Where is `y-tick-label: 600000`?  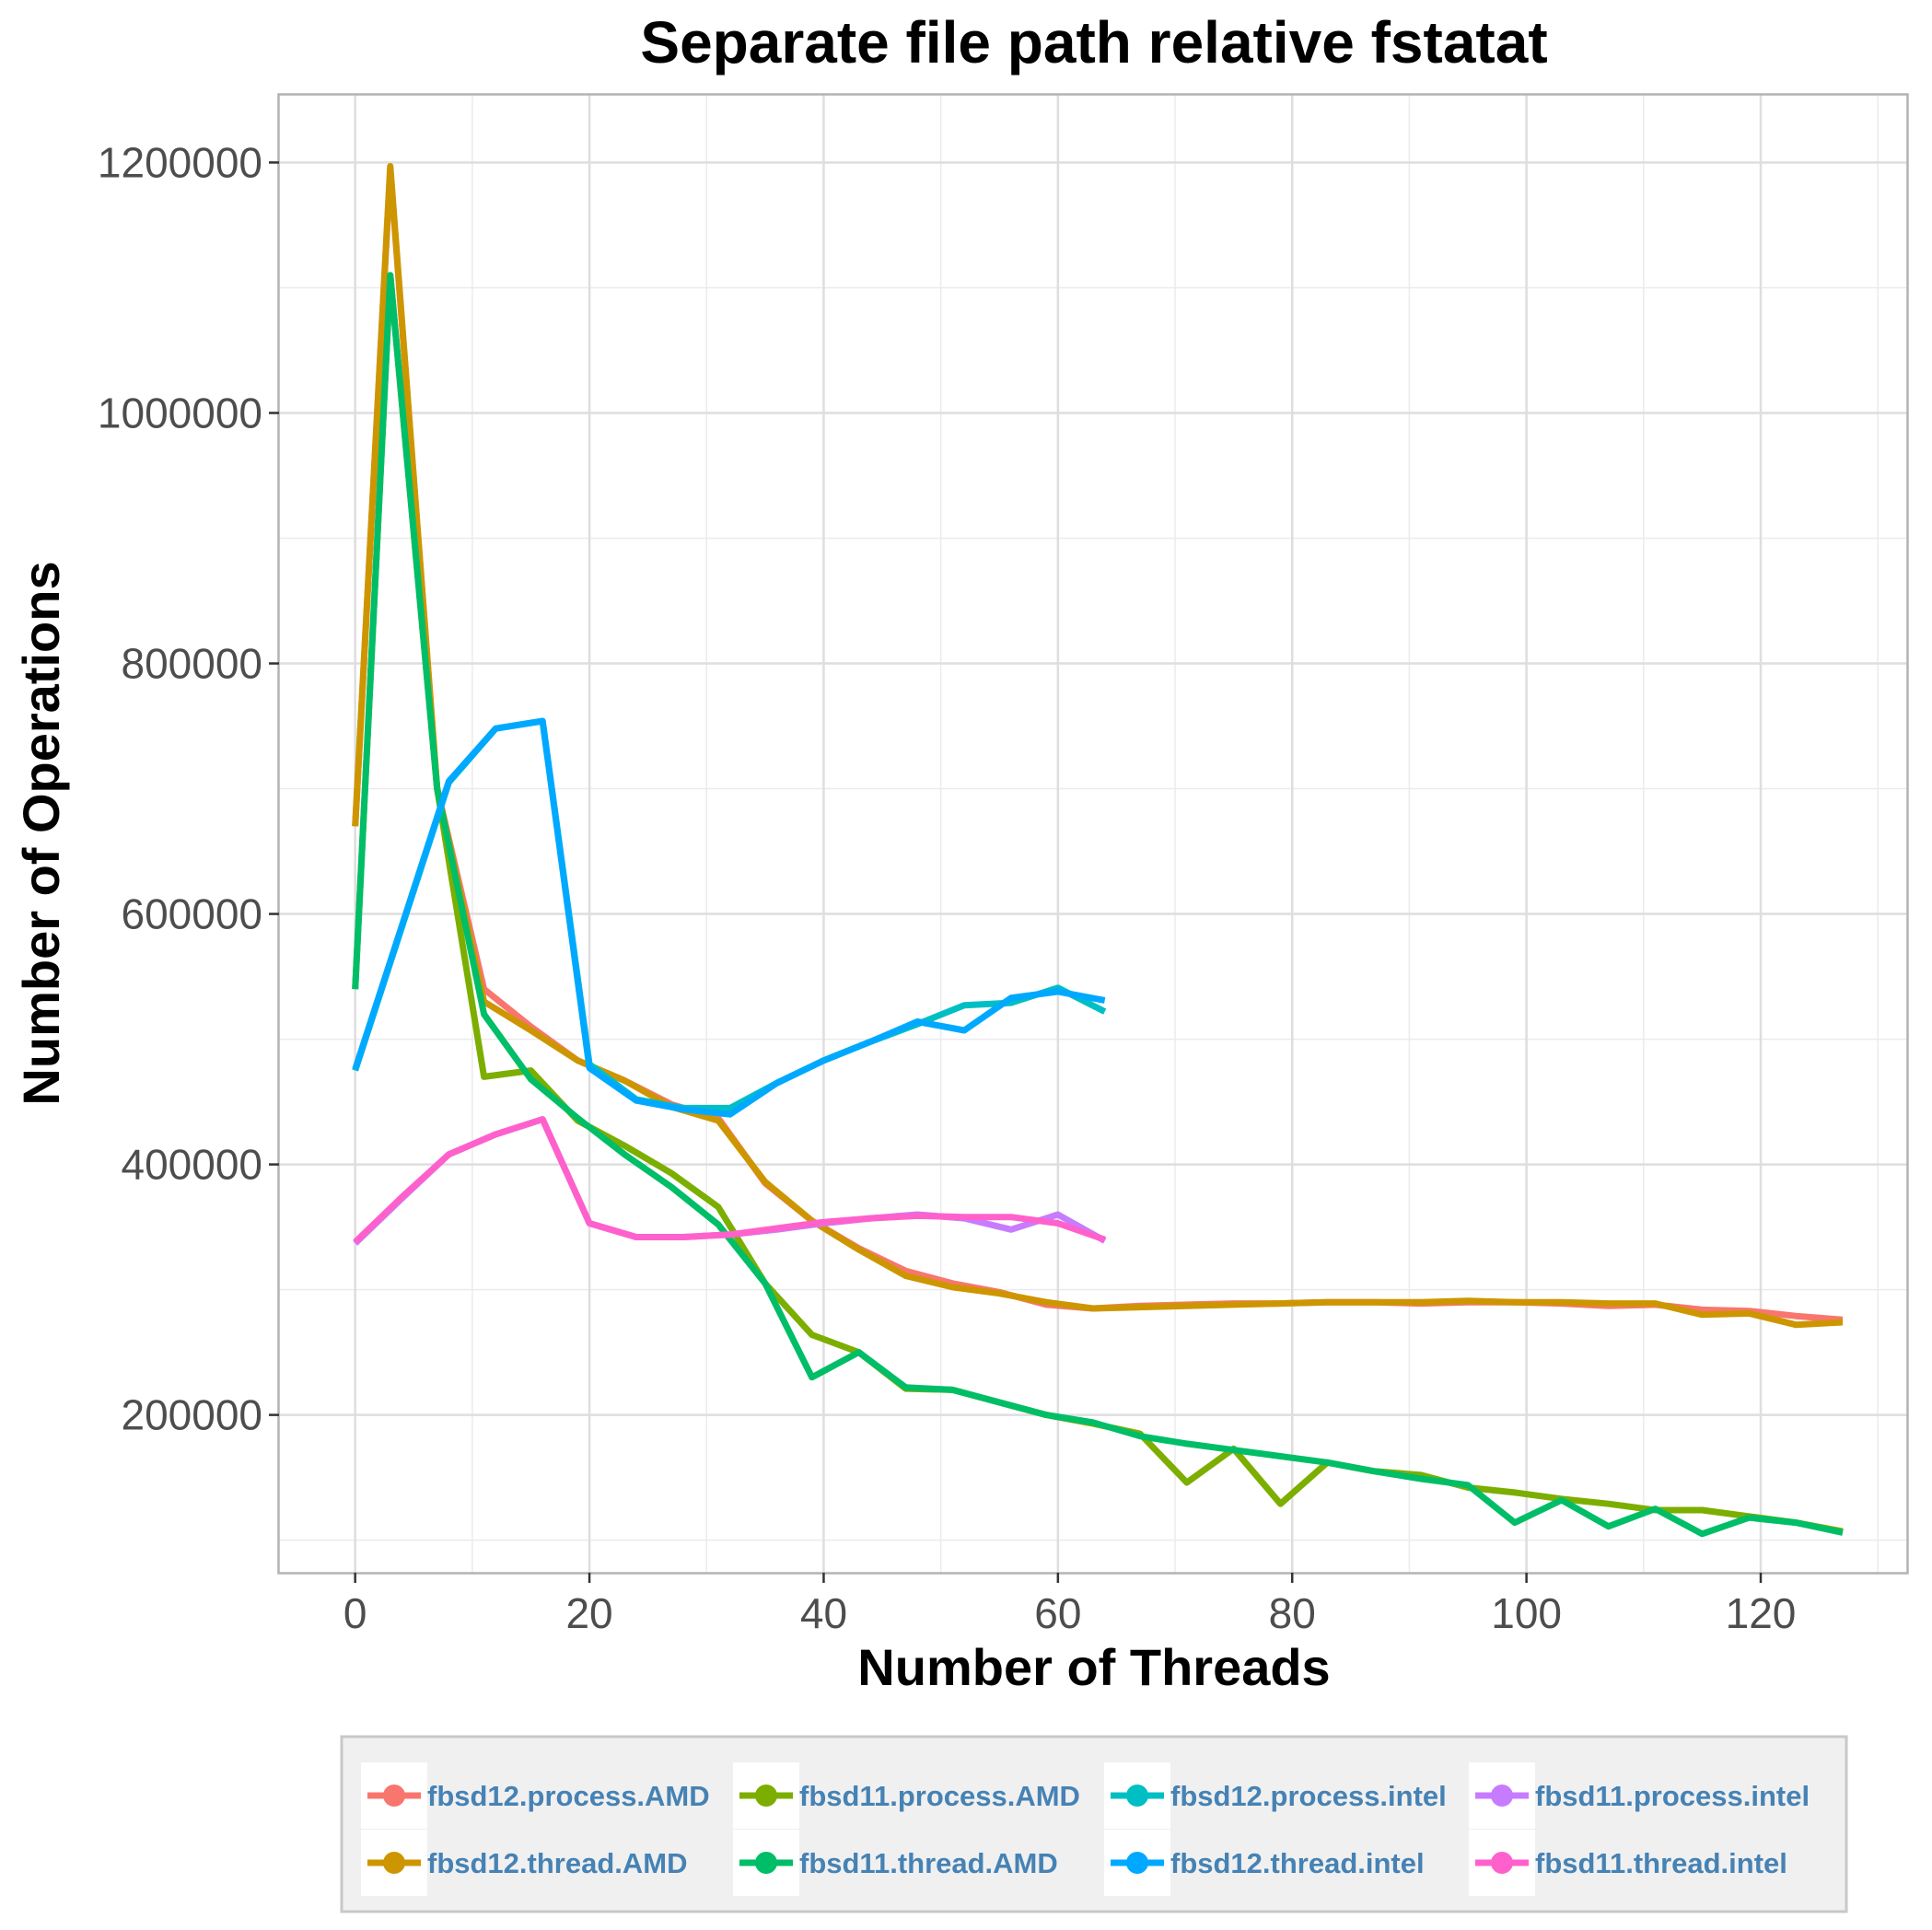 y-tick-label: 600000 is located at coordinates (192, 914).